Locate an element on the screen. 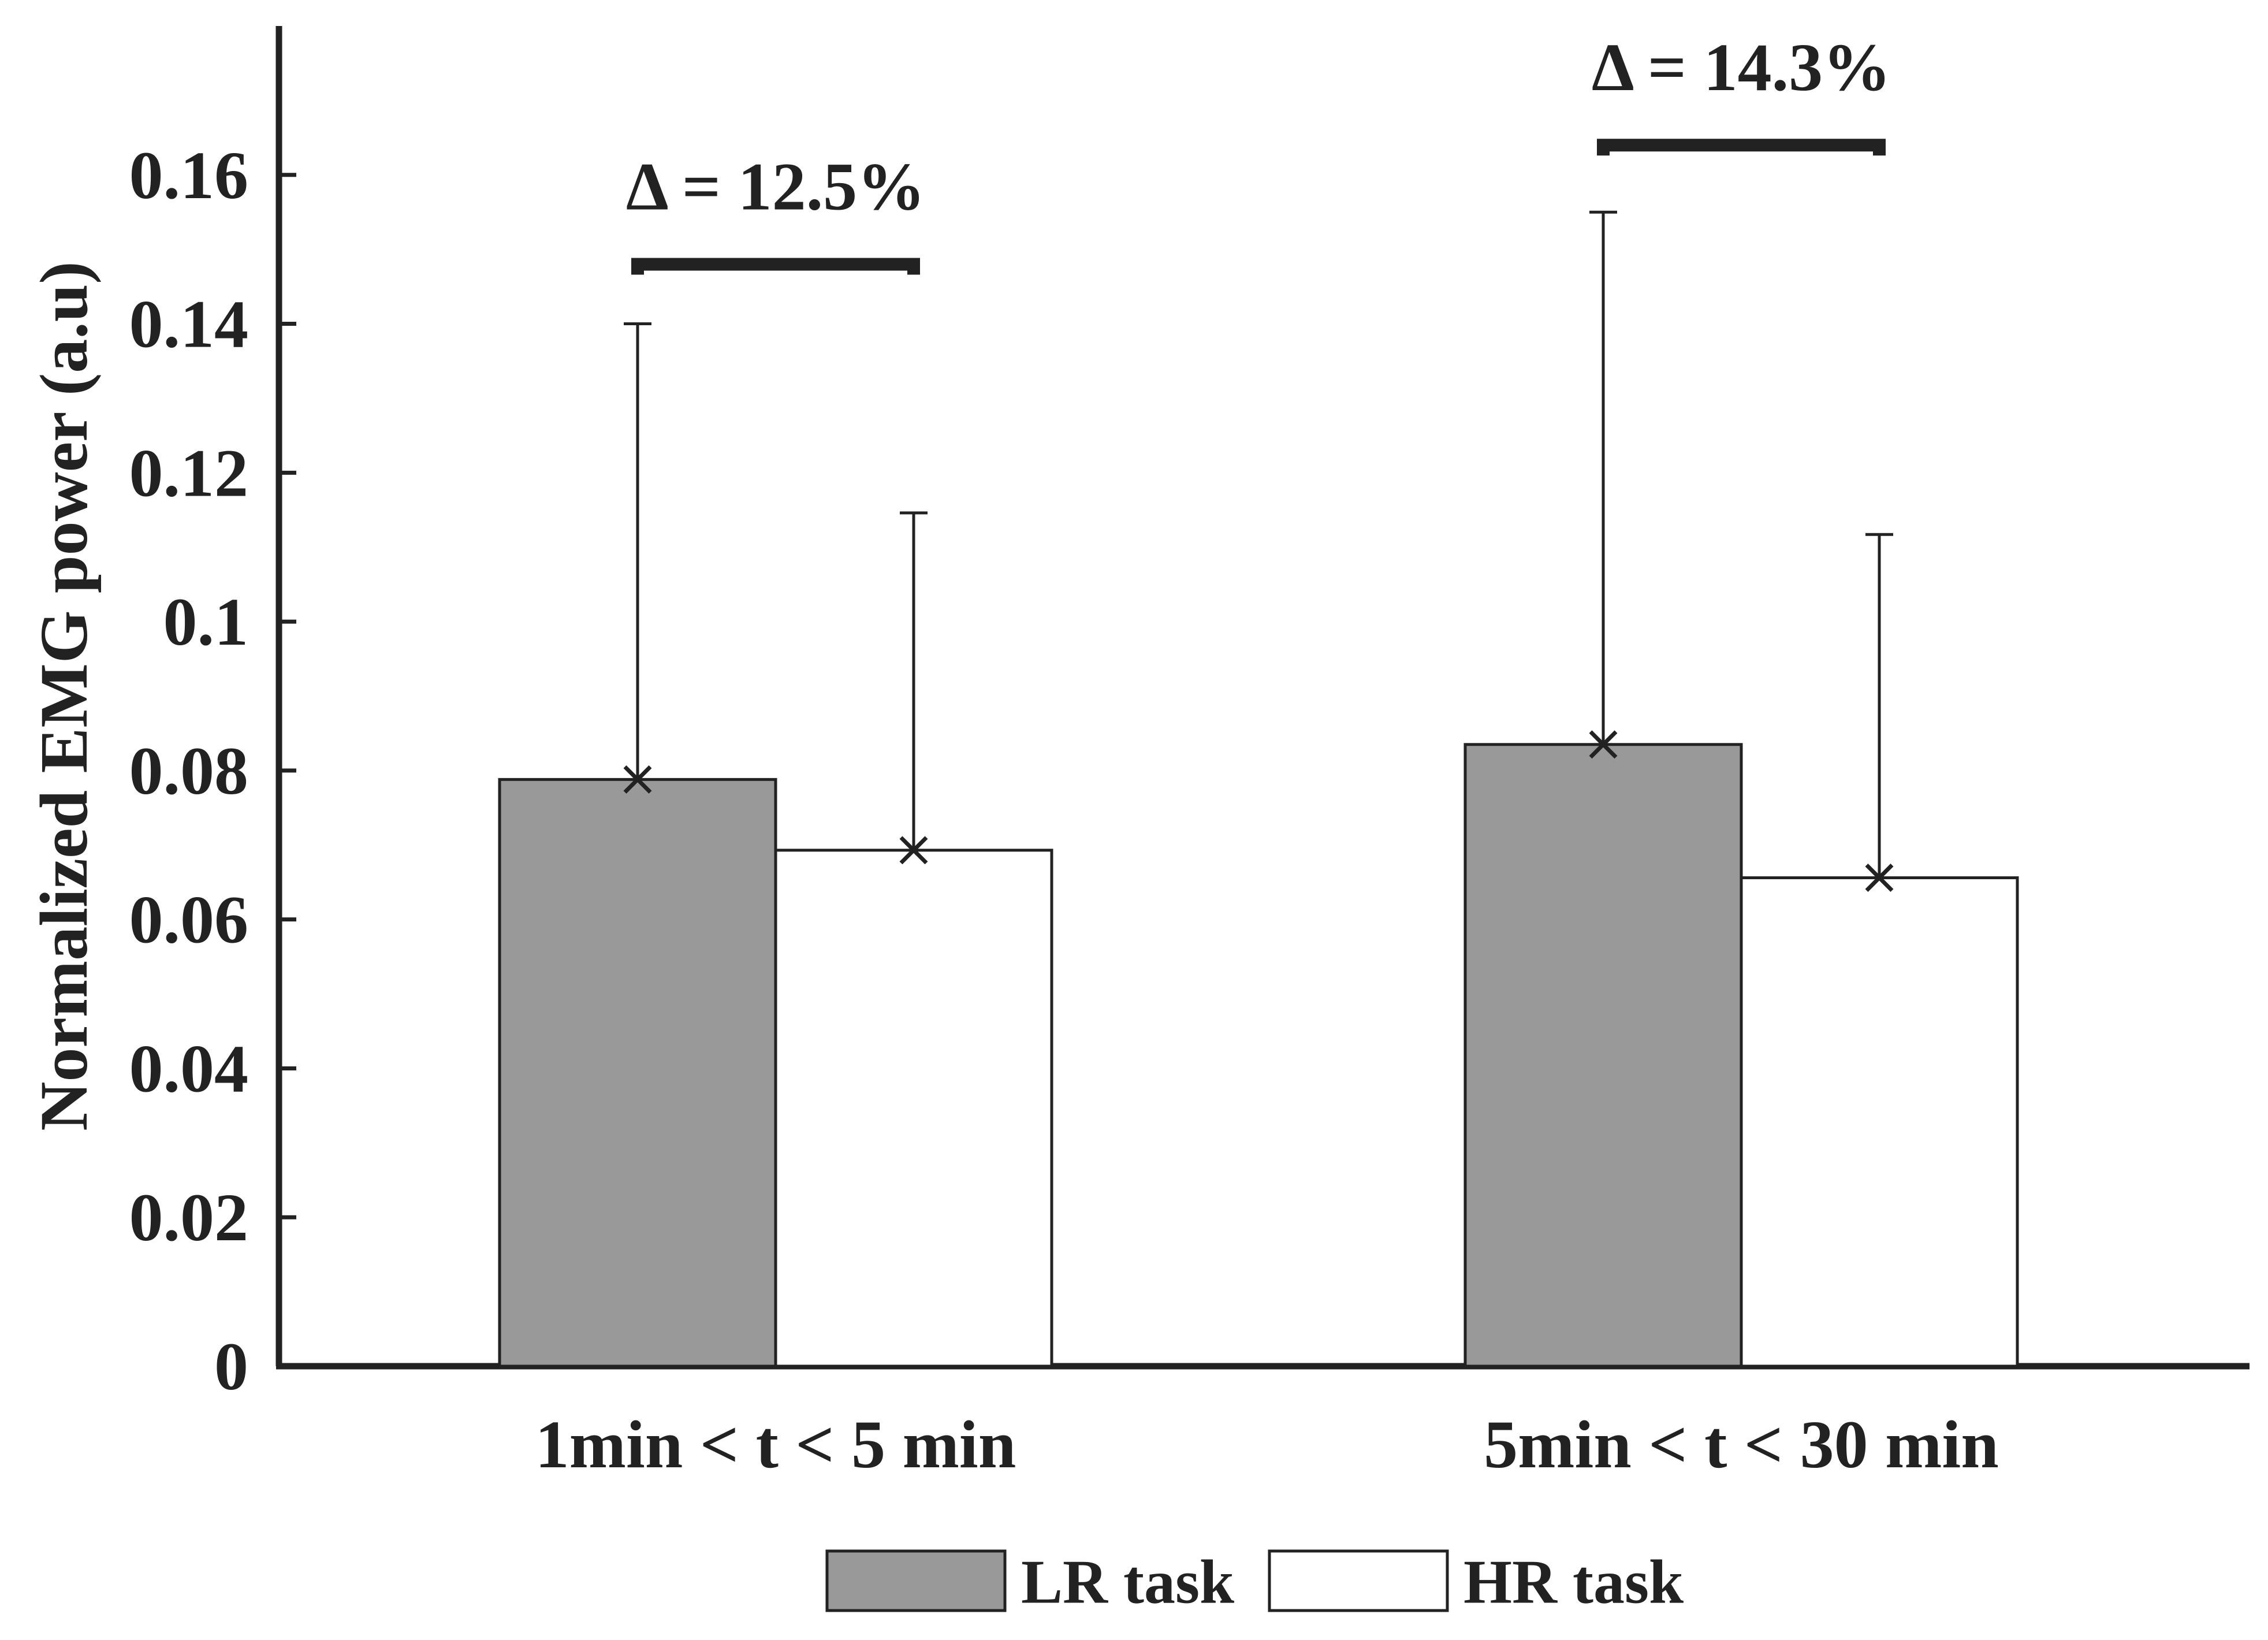 The height and width of the screenshot is (1640, 2268). x-category-label: 1min < t < 5 min is located at coordinates (775, 1444).